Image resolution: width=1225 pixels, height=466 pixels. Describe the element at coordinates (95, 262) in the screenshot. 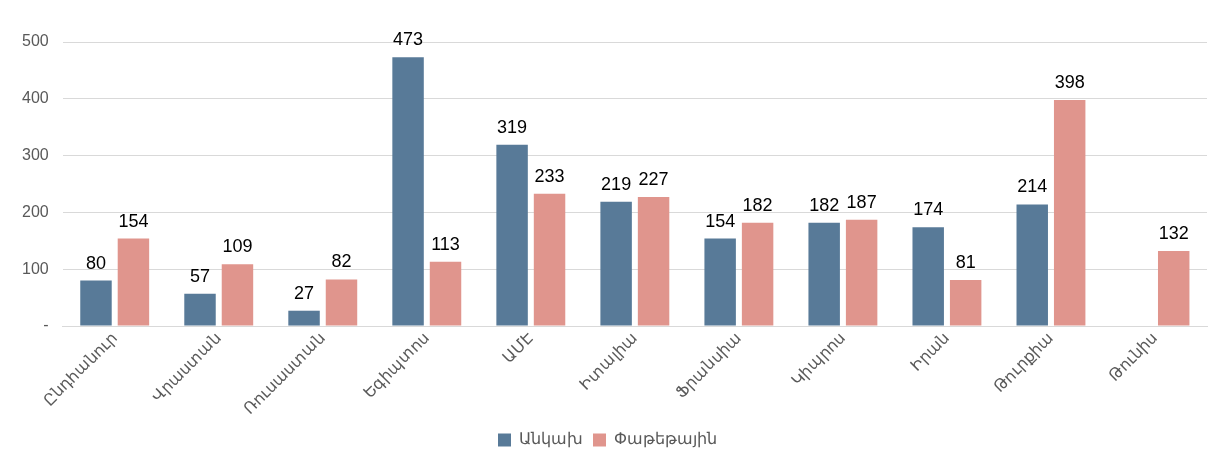

I see `data-label: 80` at that location.